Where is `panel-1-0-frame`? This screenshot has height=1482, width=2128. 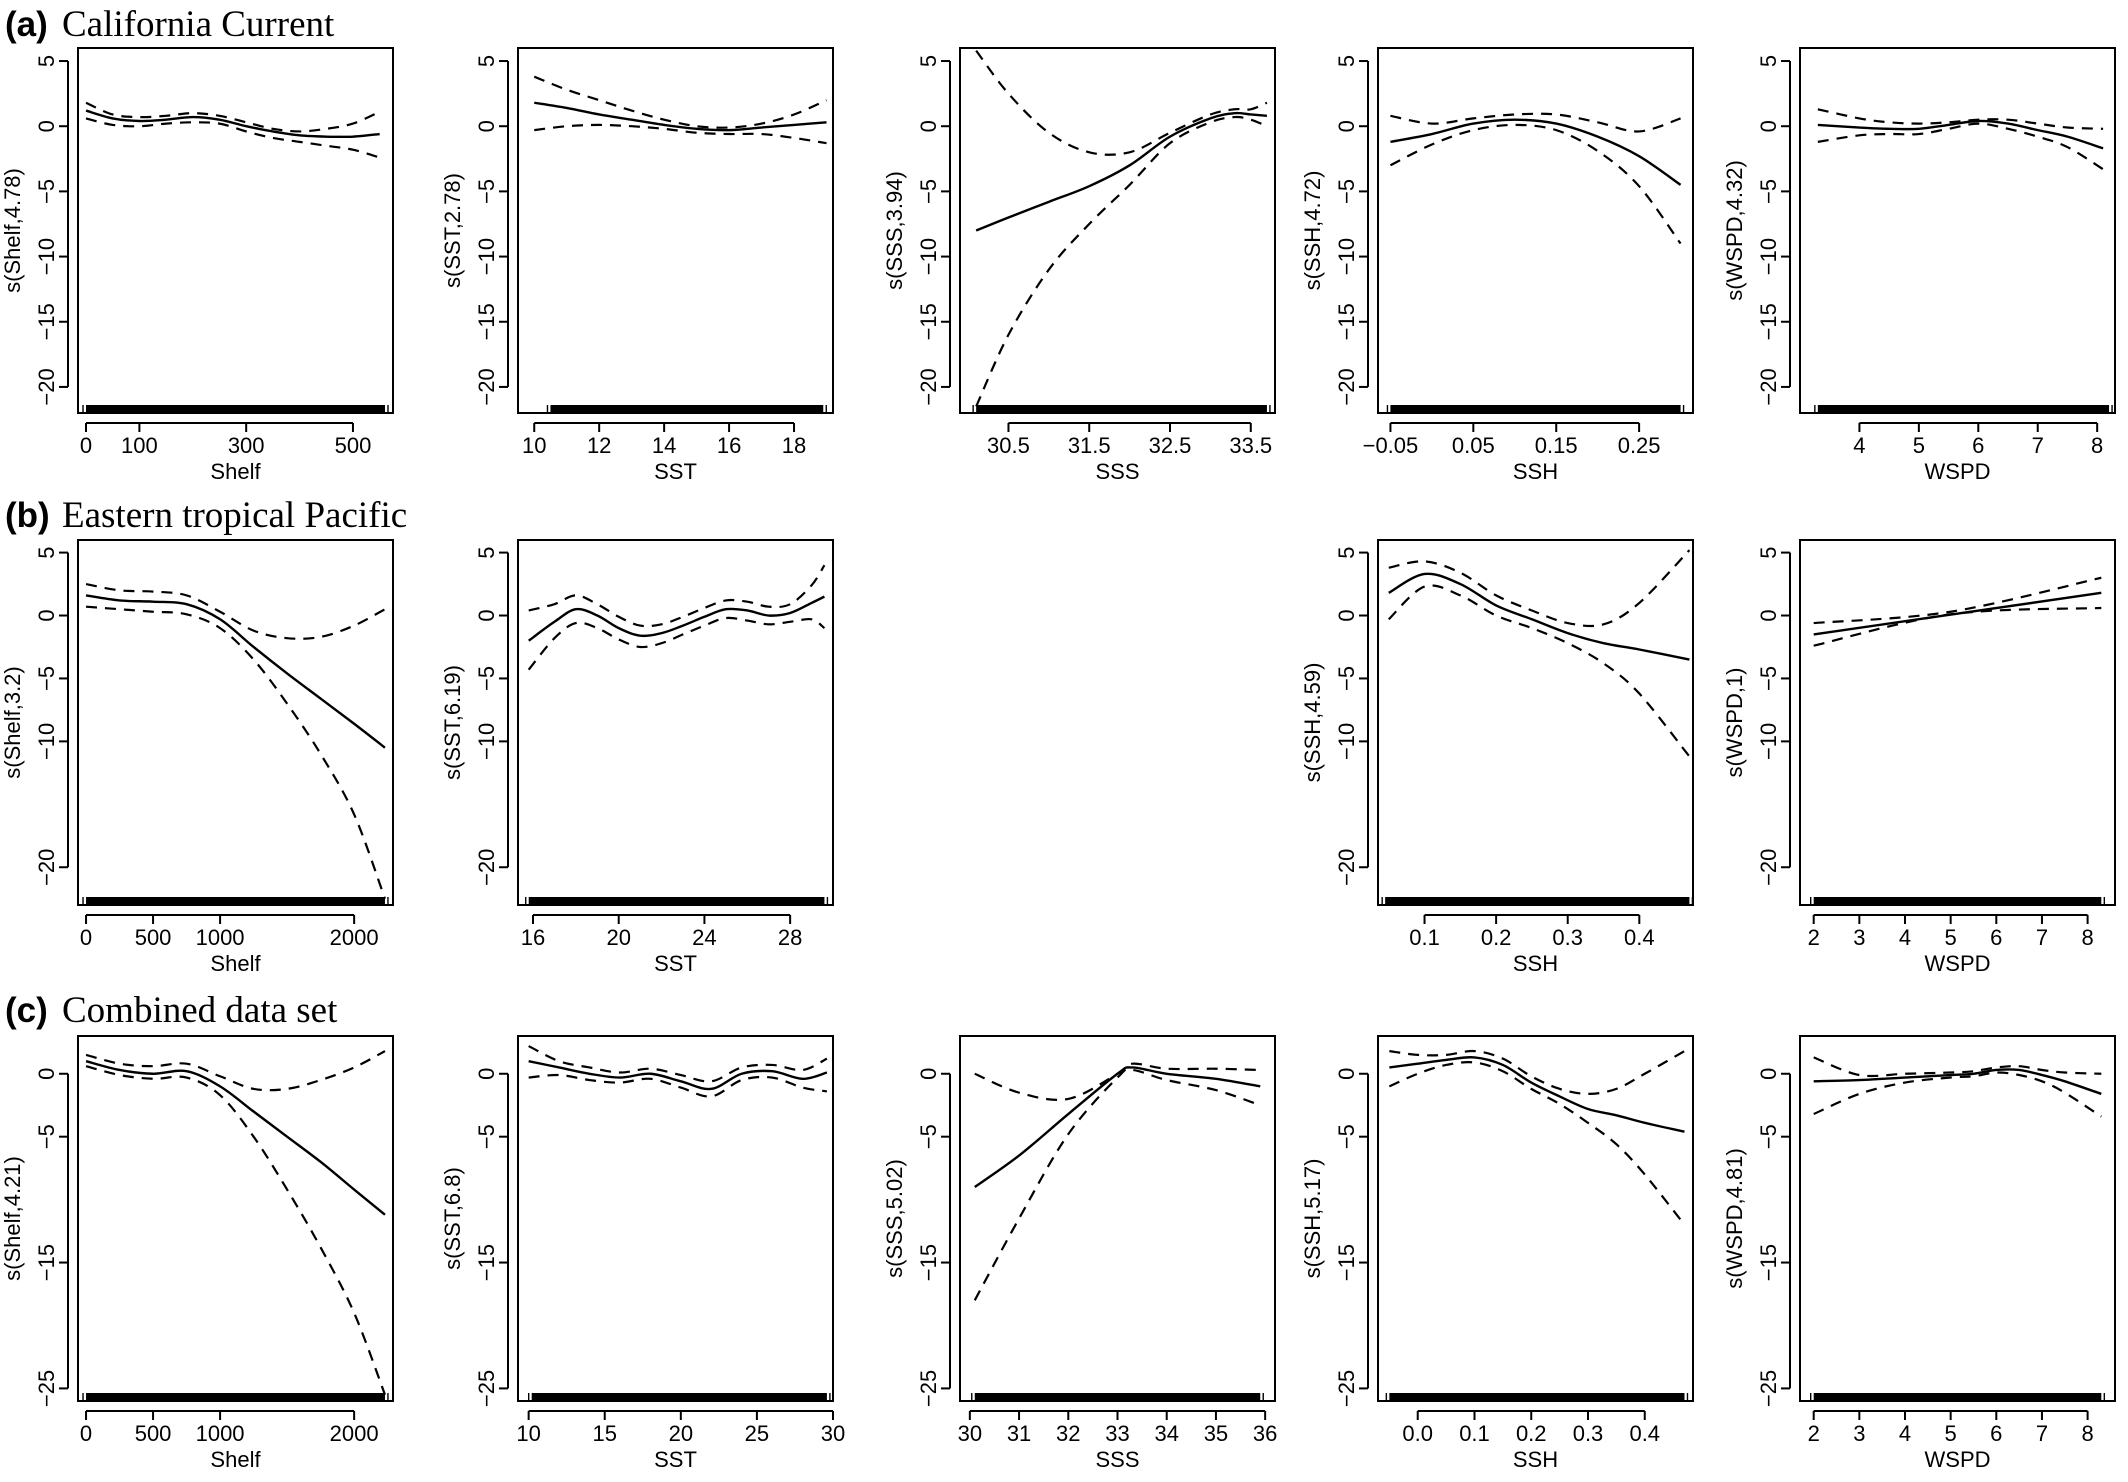 panel-1-0-frame is located at coordinates (235, 722).